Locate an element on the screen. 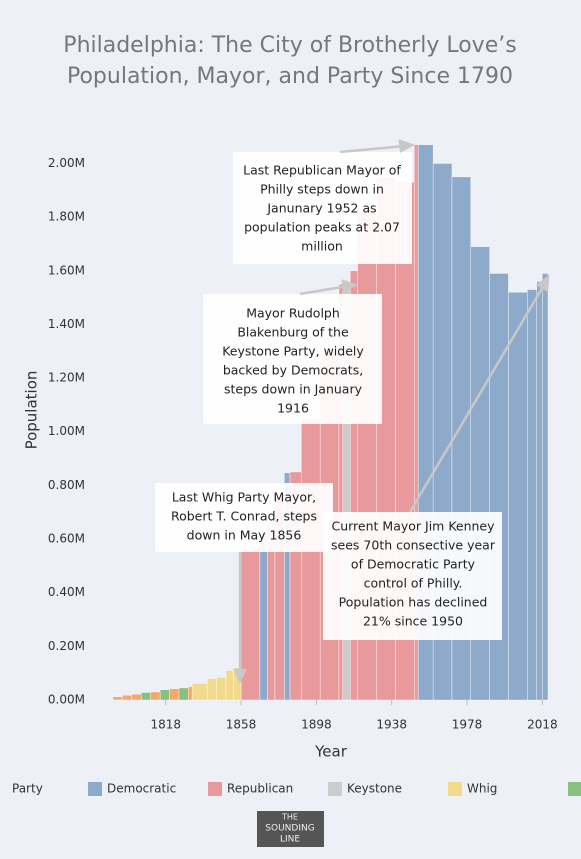 This screenshot has height=859, width=581. annotation-text: Blakenburg of the is located at coordinates (293, 332).